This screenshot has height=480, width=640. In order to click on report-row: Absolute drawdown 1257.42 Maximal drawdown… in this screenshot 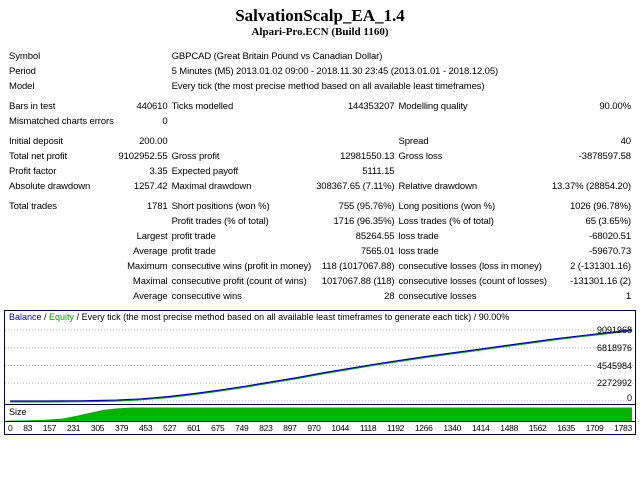, I will do `click(320, 186)`.